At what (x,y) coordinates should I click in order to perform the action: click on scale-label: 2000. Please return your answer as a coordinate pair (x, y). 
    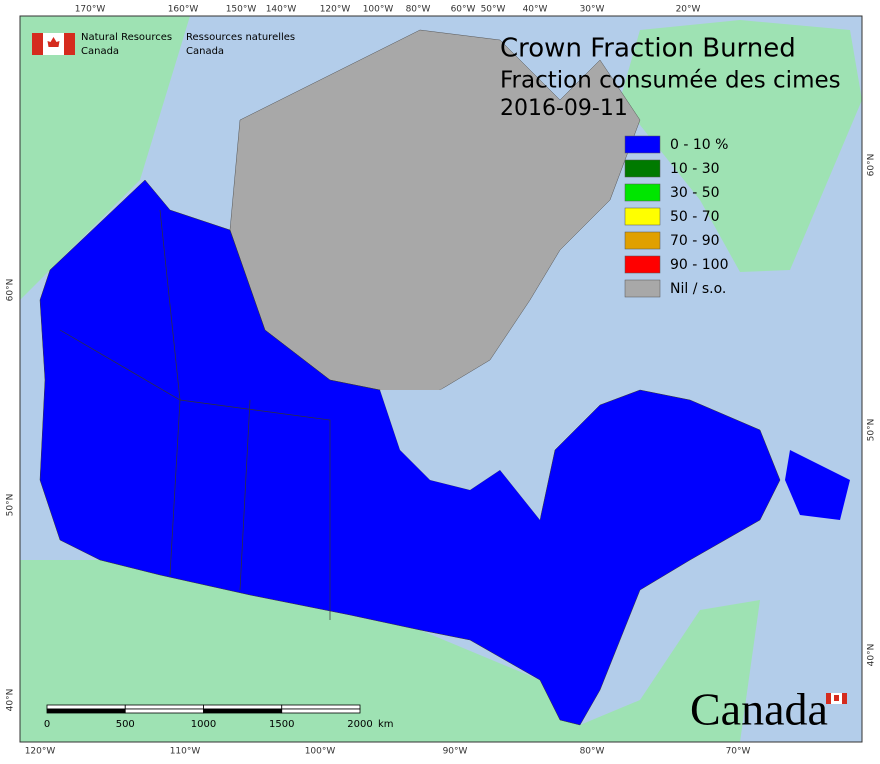
    Looking at the image, I should click on (359, 724).